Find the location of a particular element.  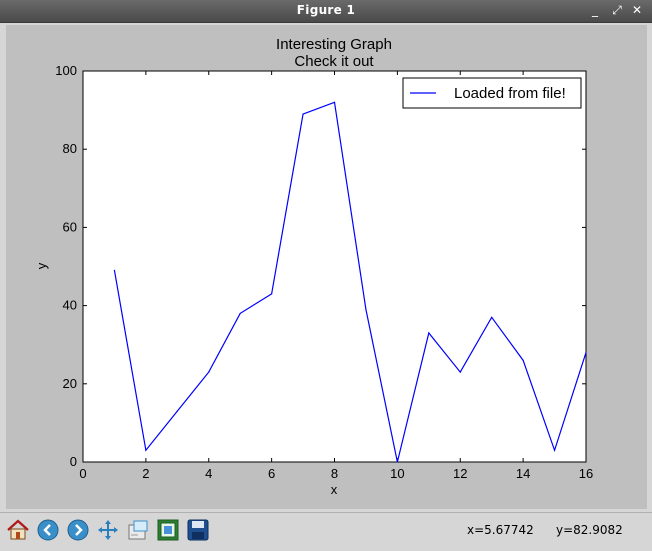

x-tick-label: 16 is located at coordinates (586, 473).